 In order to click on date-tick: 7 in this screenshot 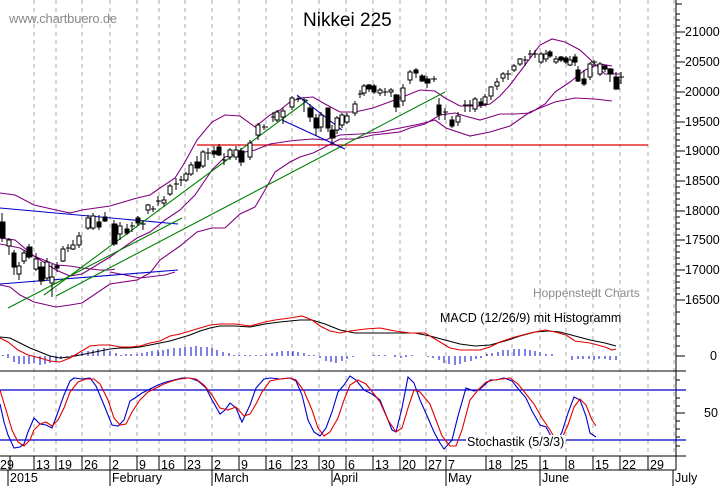, I will do `click(451, 465)`.